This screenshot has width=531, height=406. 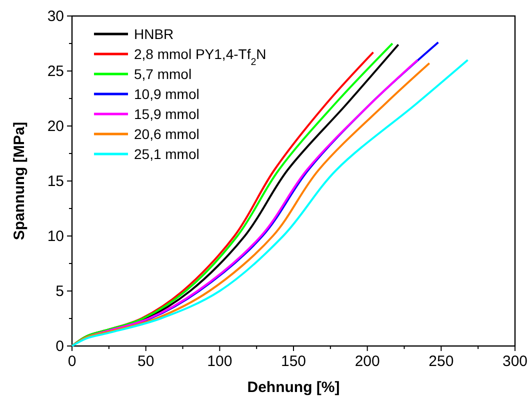 I want to click on x-tick-label: 50, so click(x=145, y=361).